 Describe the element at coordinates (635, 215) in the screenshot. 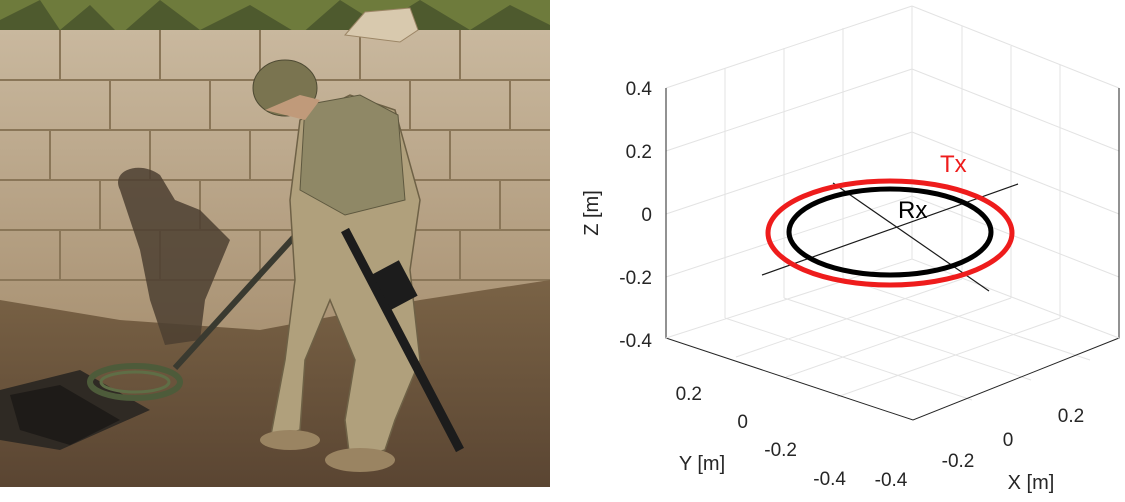

I see `z-tick-labels: 0.4 0.2 0 -0.2 -0.4` at that location.